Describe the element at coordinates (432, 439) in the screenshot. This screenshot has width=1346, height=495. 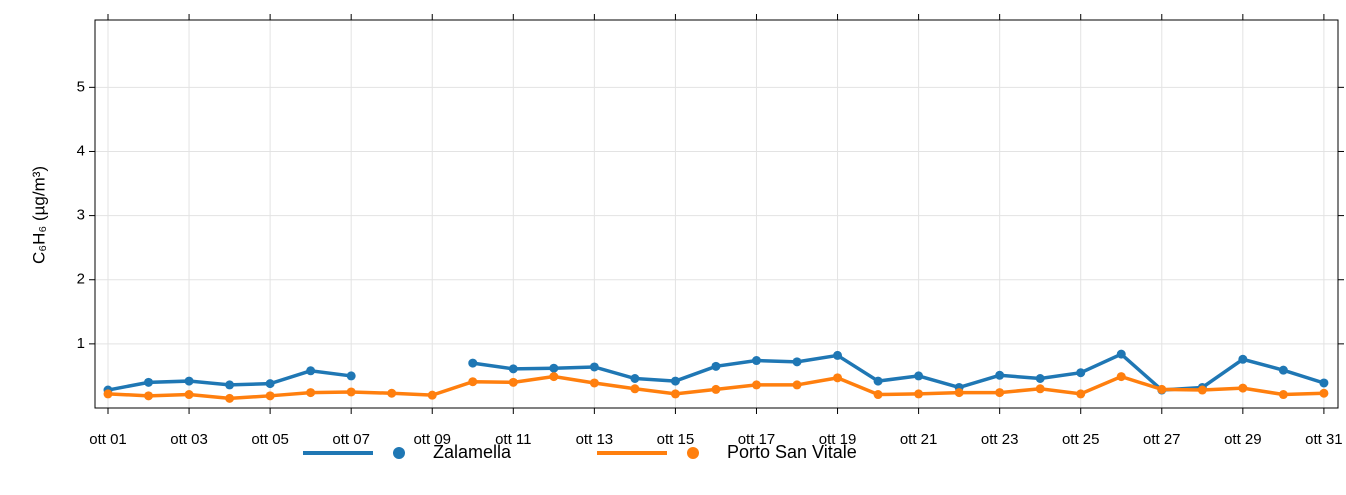
I see `x-tick-label: ott 09` at that location.